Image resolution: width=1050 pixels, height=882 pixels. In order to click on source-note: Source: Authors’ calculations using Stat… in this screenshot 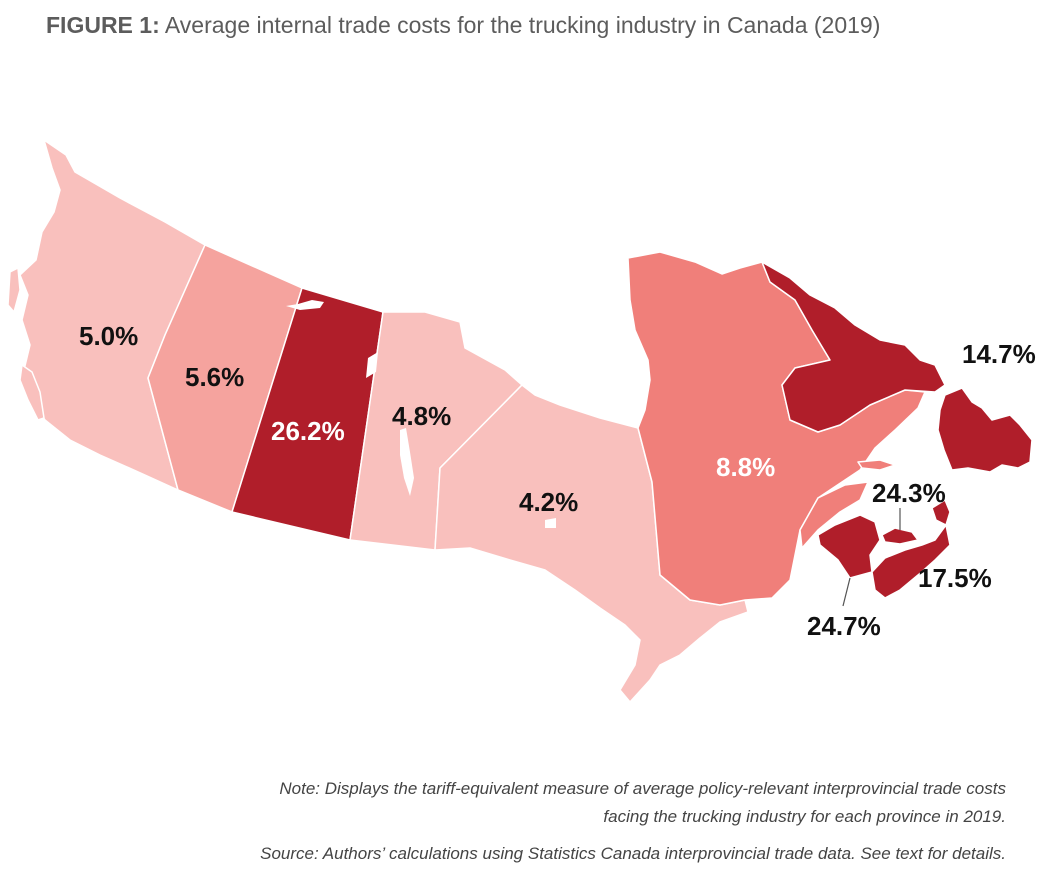, I will do `click(633, 853)`.